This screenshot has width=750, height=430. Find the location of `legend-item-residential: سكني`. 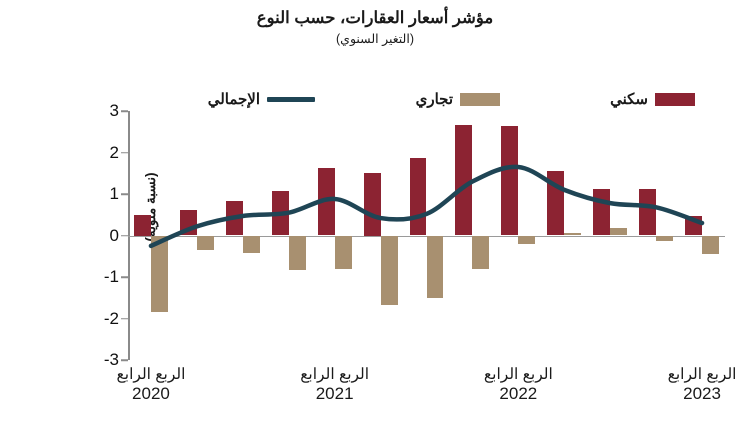

legend-item-residential: سكني is located at coordinates (652, 99).